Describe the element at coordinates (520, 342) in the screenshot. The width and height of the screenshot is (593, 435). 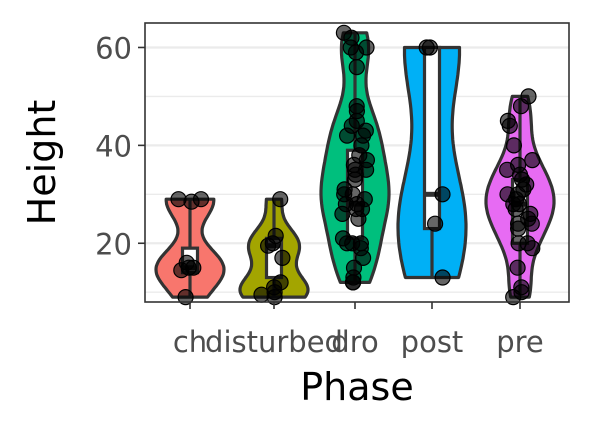
I see `x-tick-label: pre` at that location.